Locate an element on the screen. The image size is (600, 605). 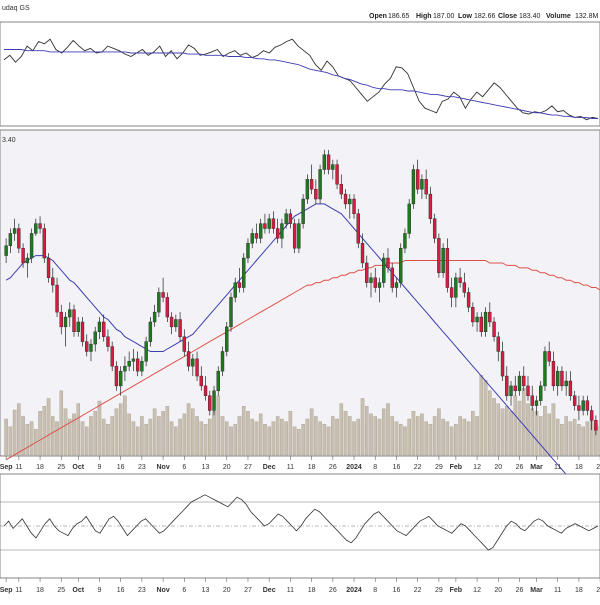
last-price-fragment: 3.40 is located at coordinates (9, 140).